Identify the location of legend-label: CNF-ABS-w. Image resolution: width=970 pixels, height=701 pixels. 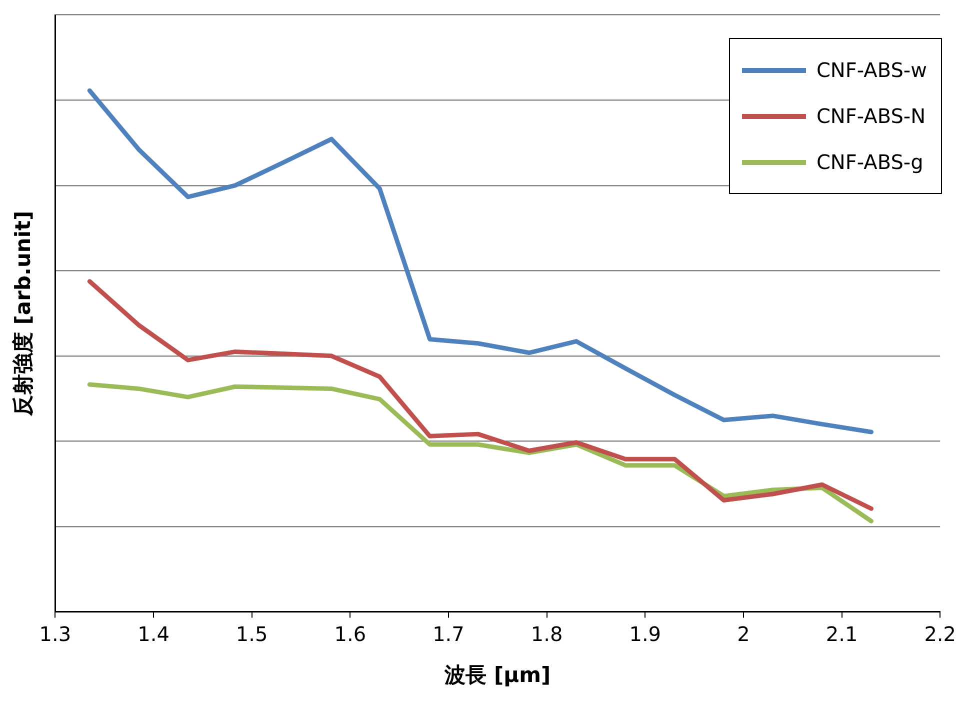
(871, 70).